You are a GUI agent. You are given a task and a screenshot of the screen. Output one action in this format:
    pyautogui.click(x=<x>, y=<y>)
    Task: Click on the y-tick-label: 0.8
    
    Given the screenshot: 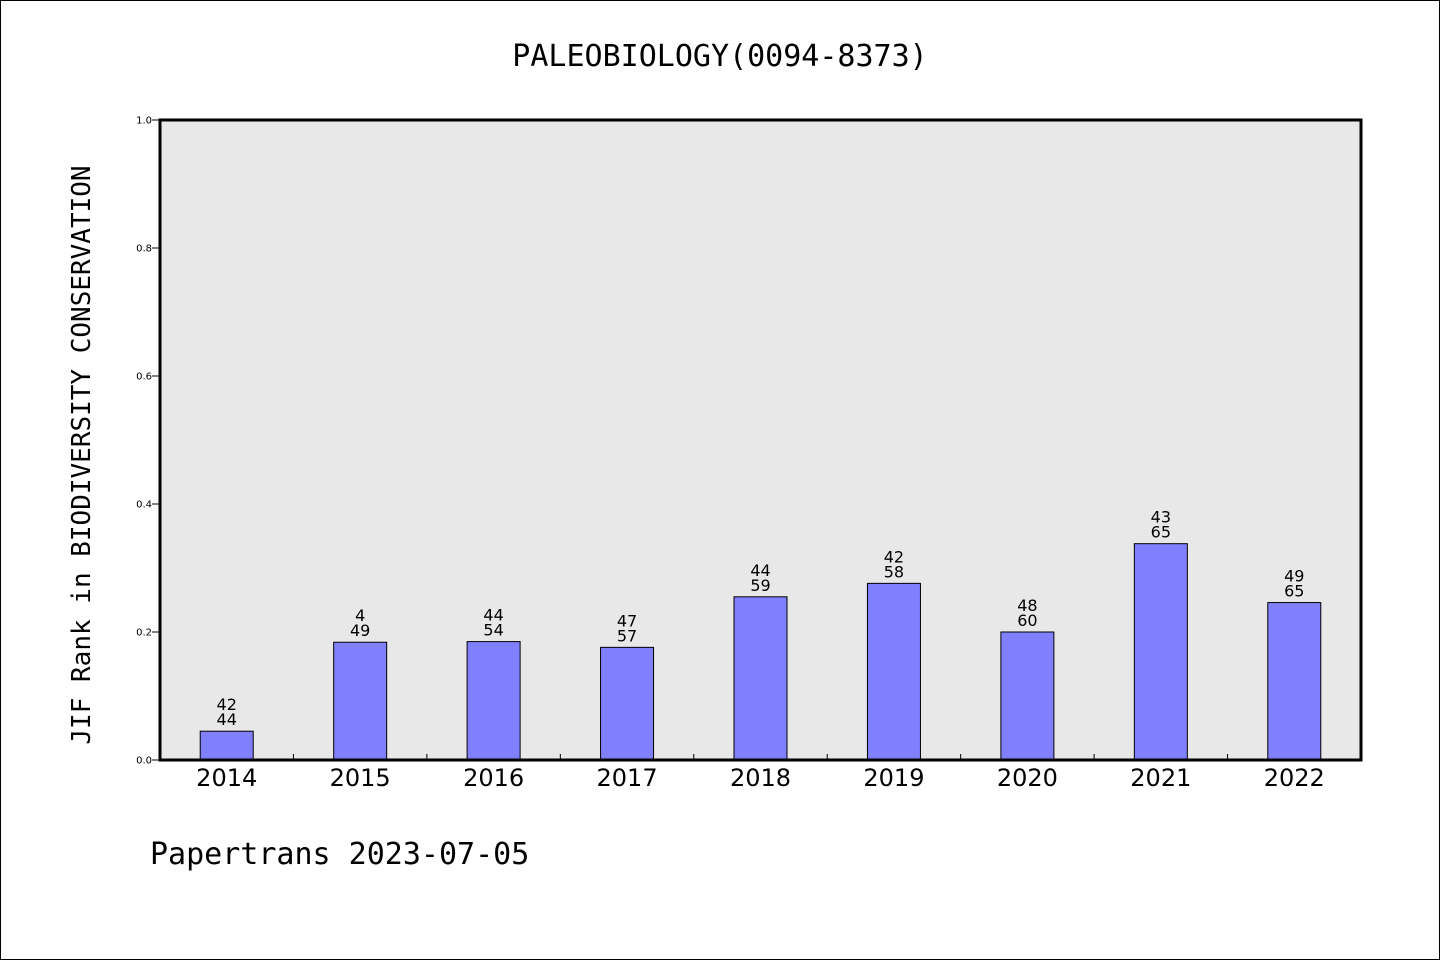 What is the action you would take?
    pyautogui.click(x=144, y=249)
    